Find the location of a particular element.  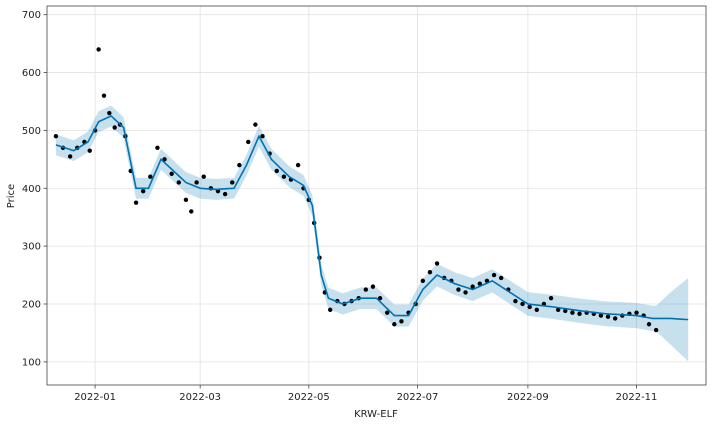

x-axis-label: KRW-ELF is located at coordinates (376, 414).